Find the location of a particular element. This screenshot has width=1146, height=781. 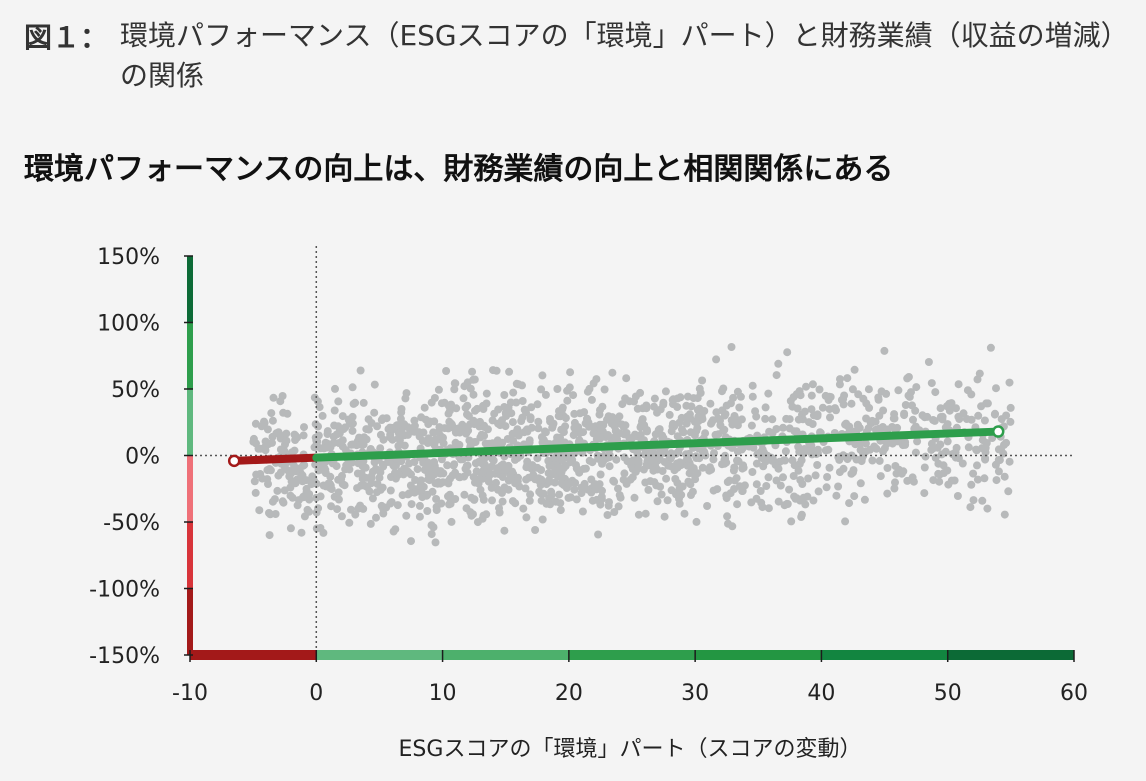

trend-line-negative is located at coordinates (275, 459).